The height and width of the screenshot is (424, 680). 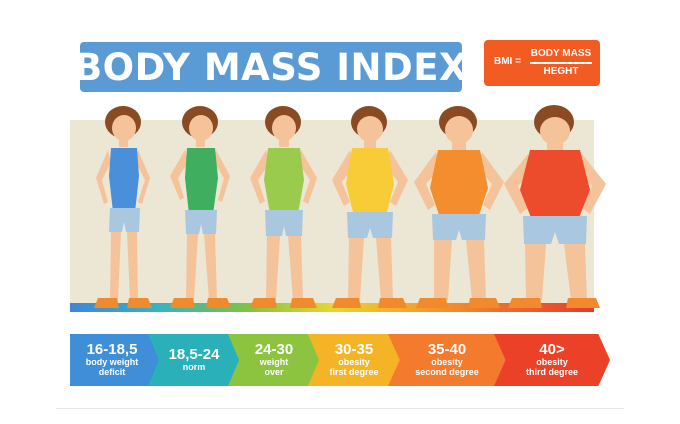 I want to click on formula-fraction-line, so click(x=561, y=63).